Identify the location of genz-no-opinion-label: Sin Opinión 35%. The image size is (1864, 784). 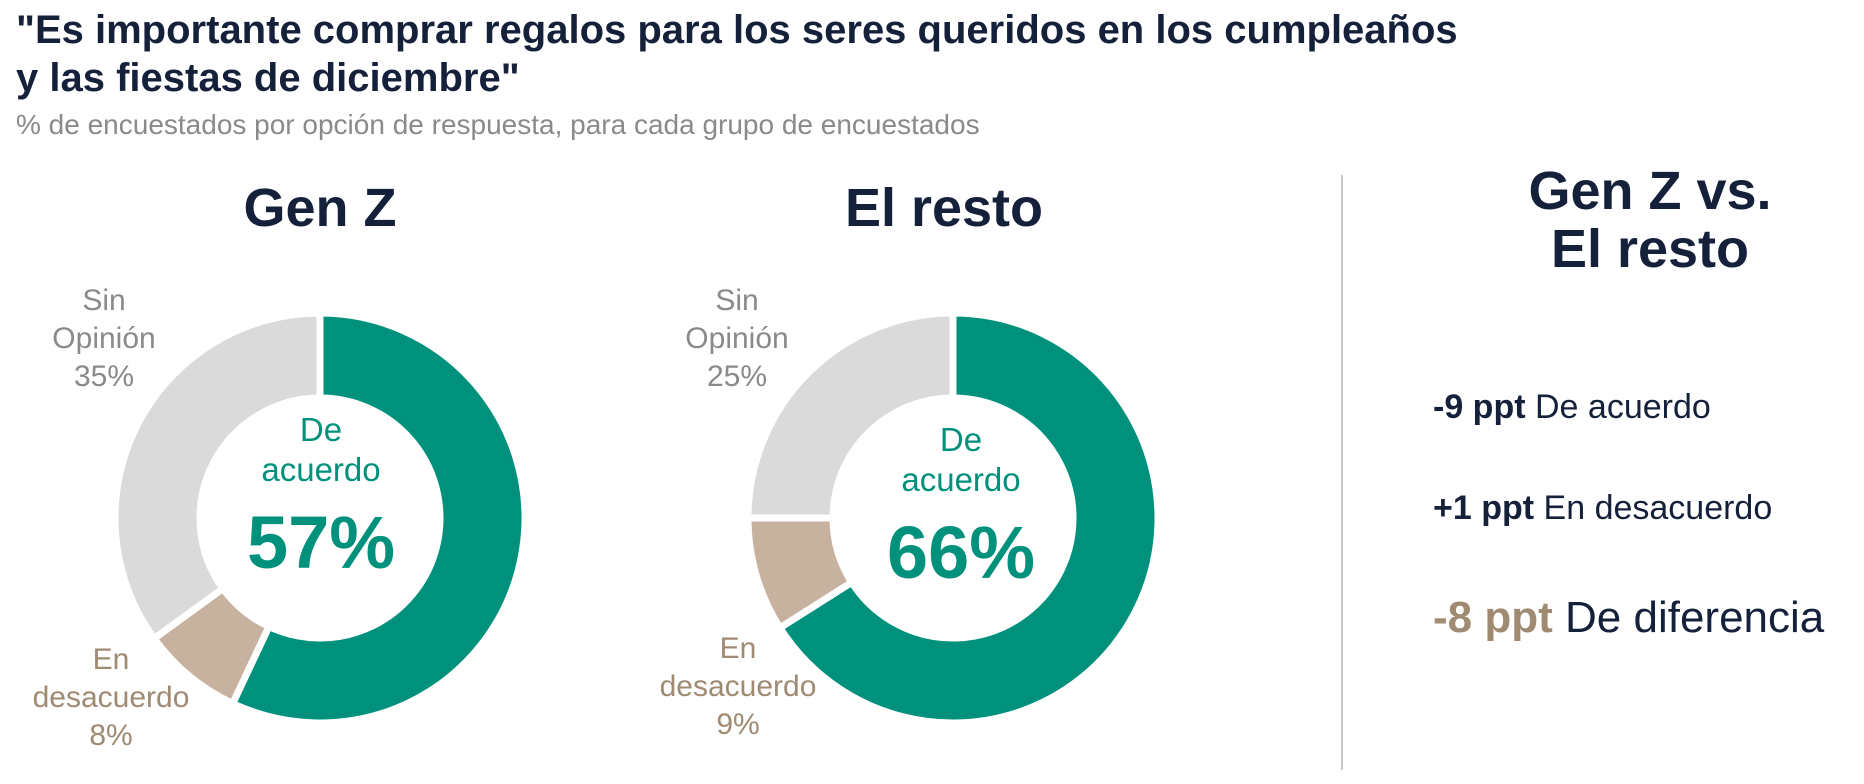
(112, 339).